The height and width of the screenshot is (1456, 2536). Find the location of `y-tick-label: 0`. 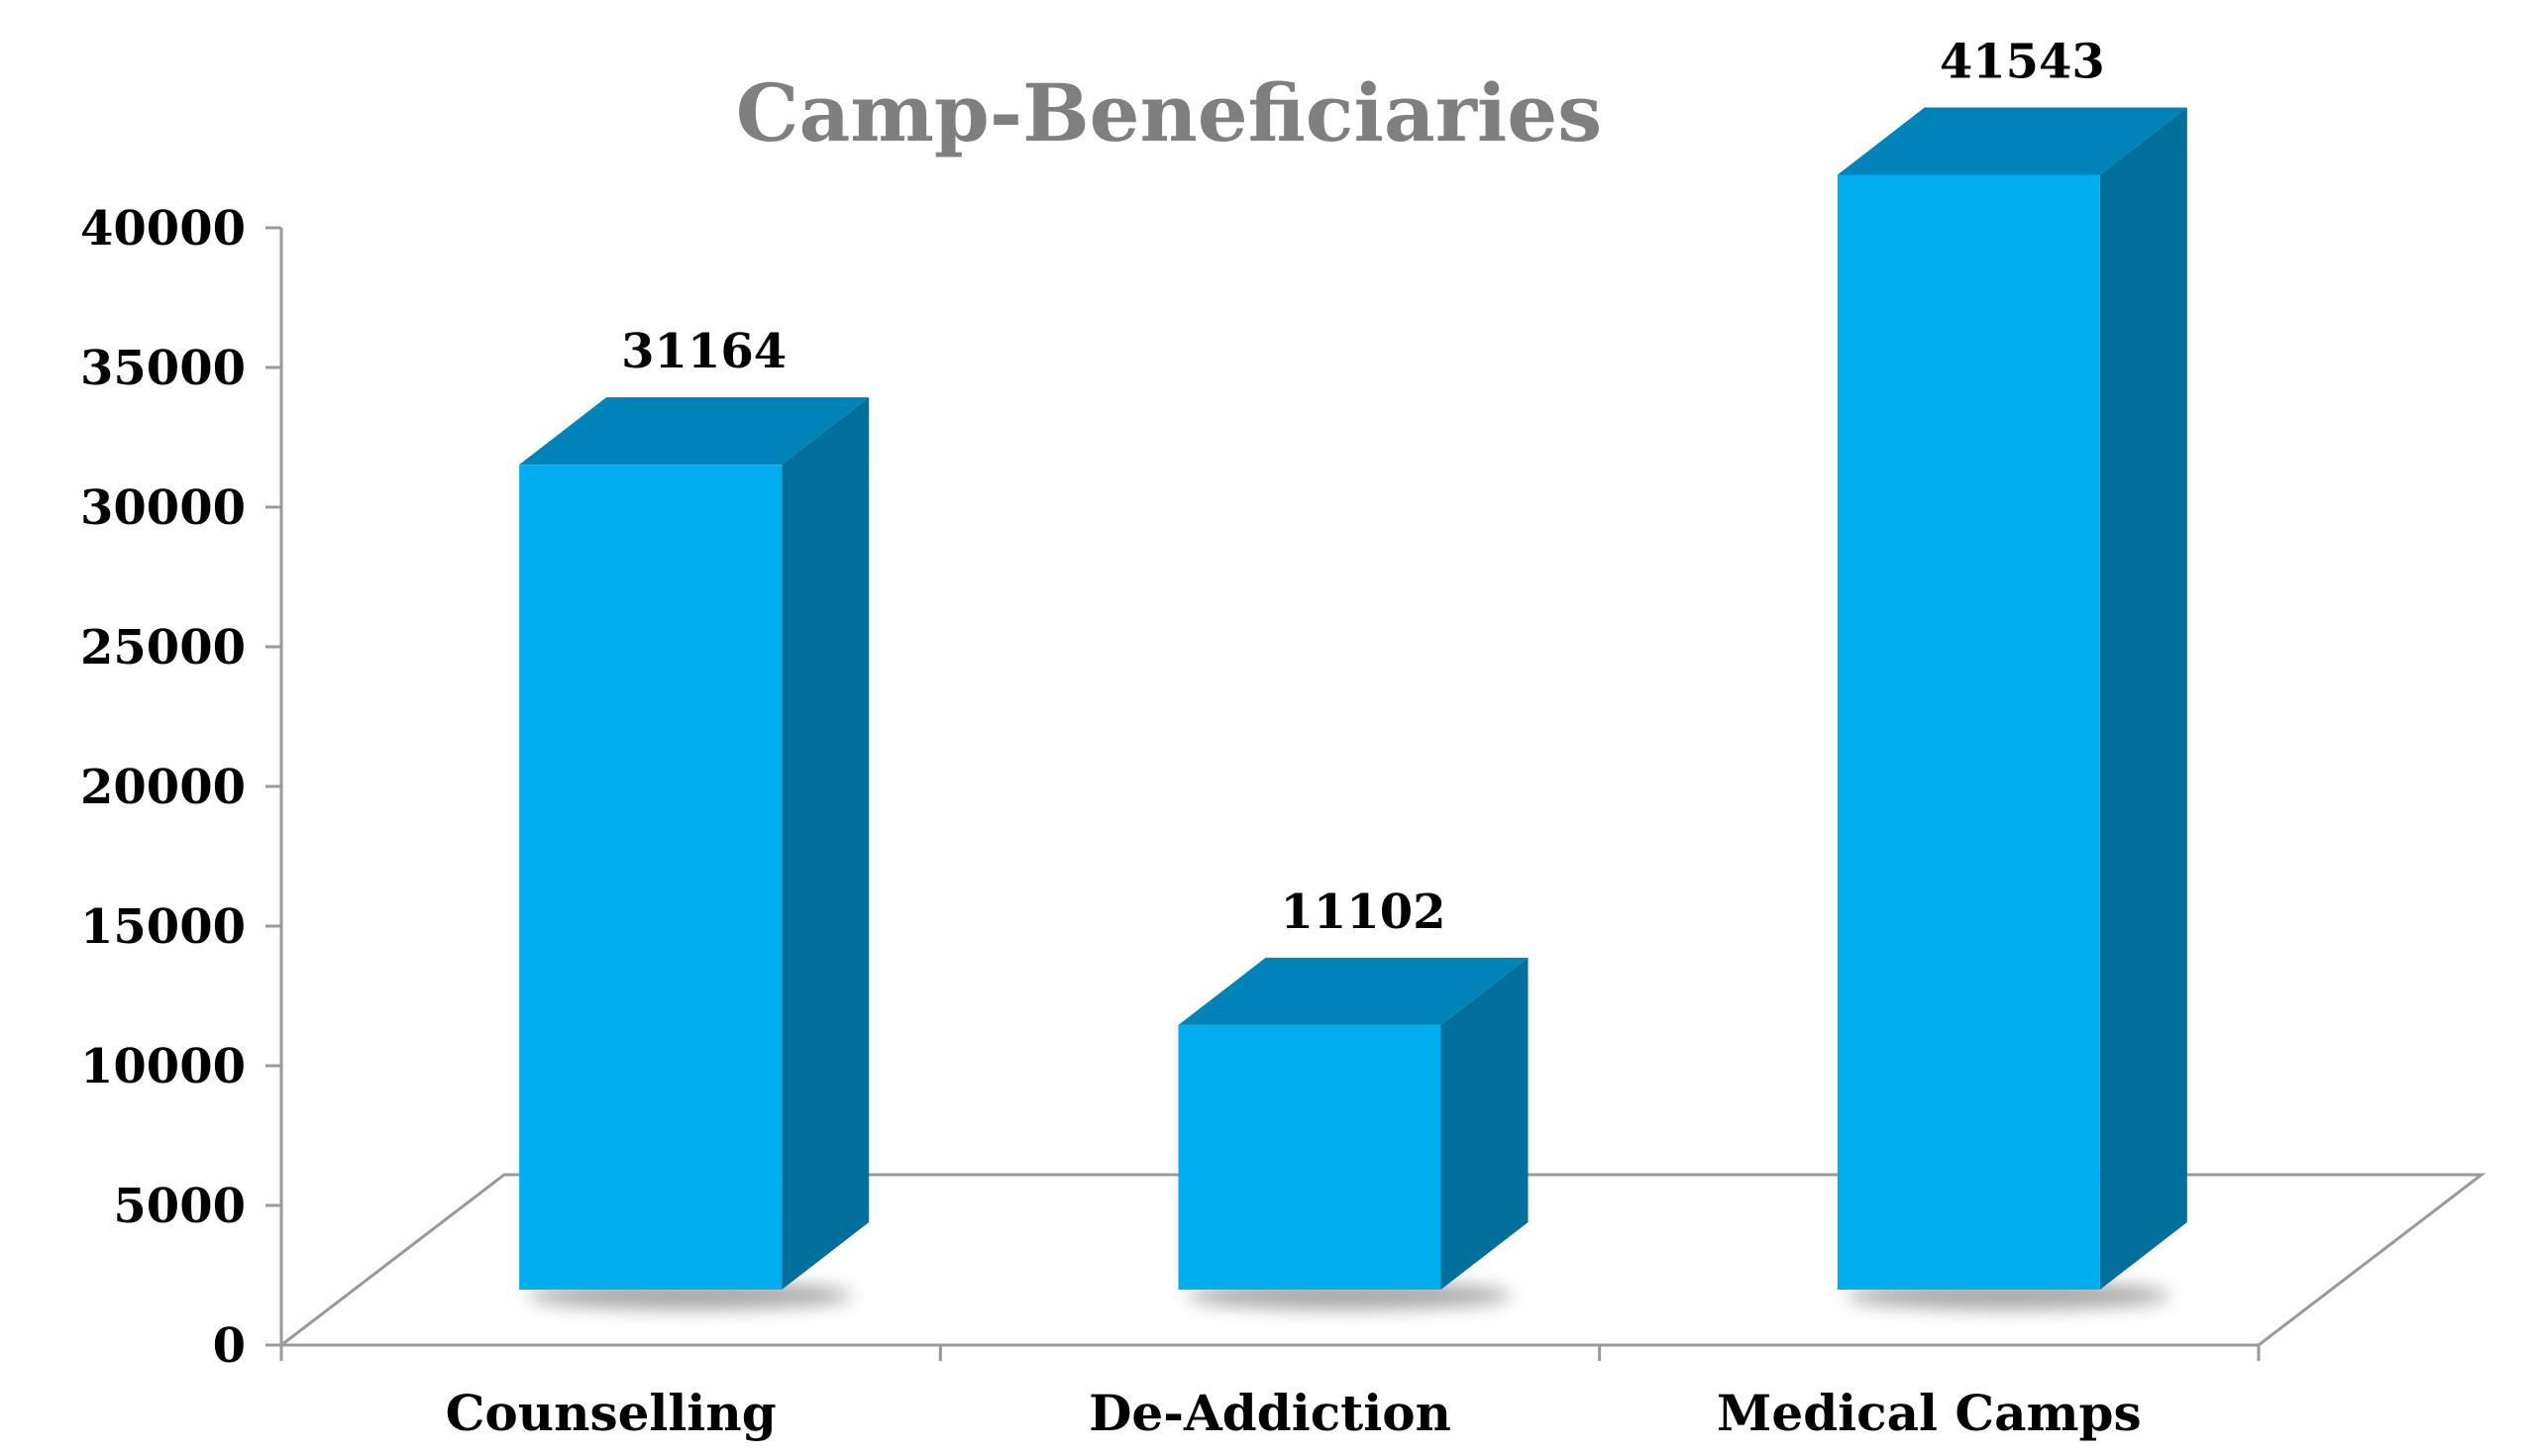

y-tick-label: 0 is located at coordinates (229, 1346).